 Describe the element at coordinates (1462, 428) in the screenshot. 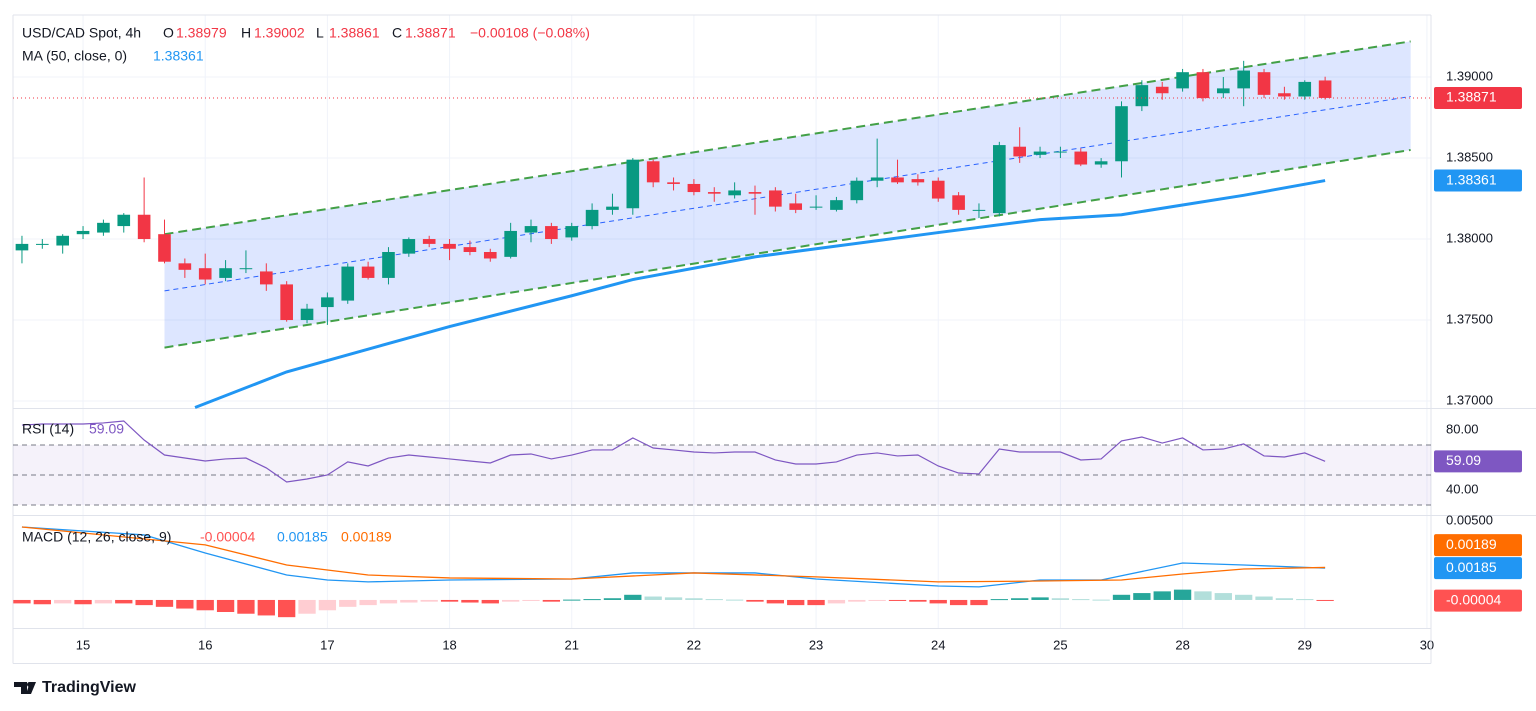

I see `y-tick-label: 80.00` at that location.